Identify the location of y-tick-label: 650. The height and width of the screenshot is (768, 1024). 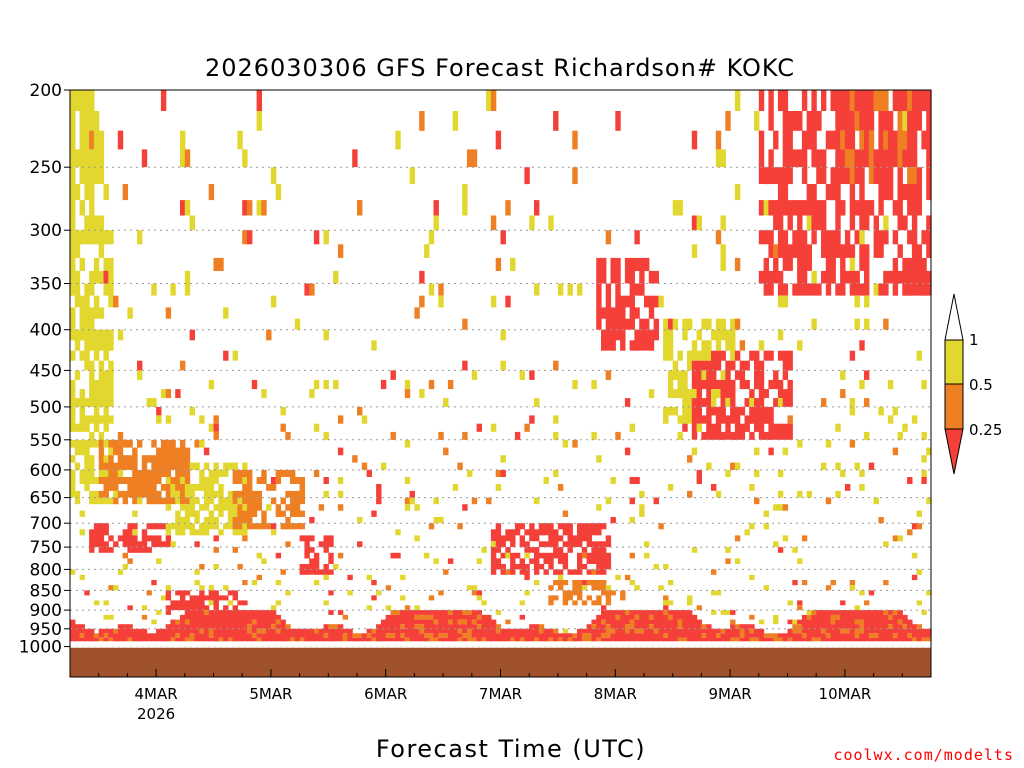
(46, 499).